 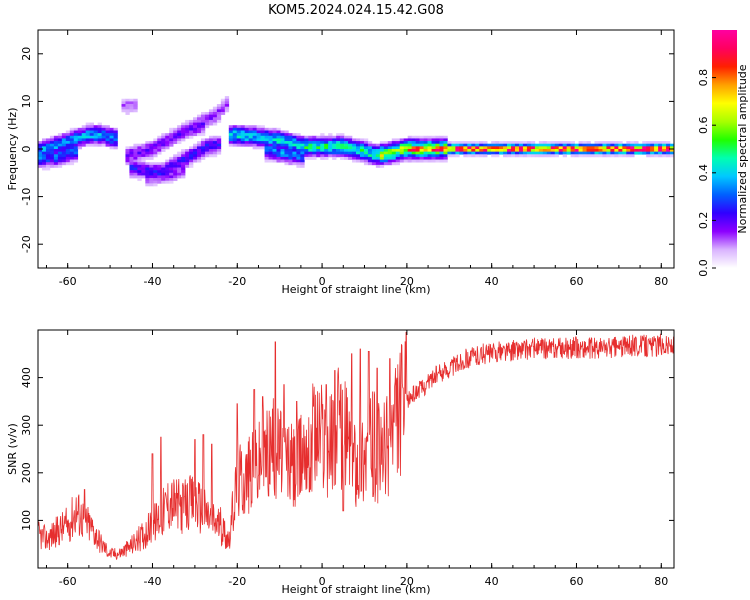 What do you see at coordinates (576, 581) in the screenshot?
I see `snr-x-tick-label: 60` at bounding box center [576, 581].